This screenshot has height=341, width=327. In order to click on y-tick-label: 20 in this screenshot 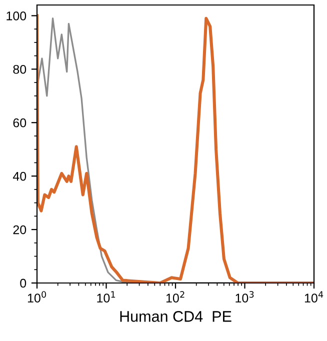, I will do `click(19, 229)`.